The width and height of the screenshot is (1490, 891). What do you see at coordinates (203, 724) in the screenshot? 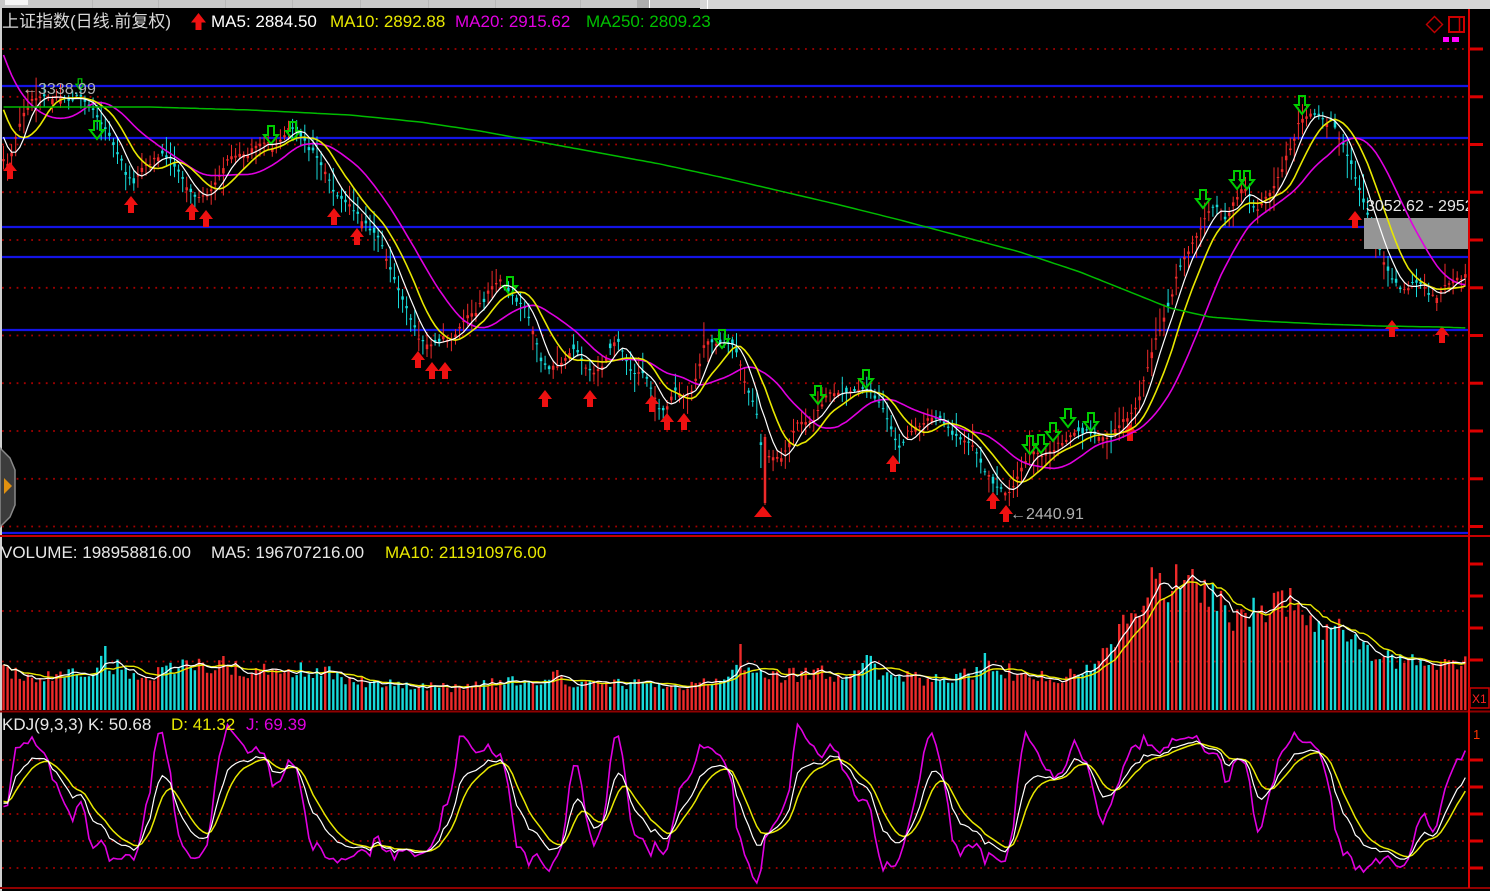
I see `svg-text: D: 41.32` at bounding box center [203, 724].